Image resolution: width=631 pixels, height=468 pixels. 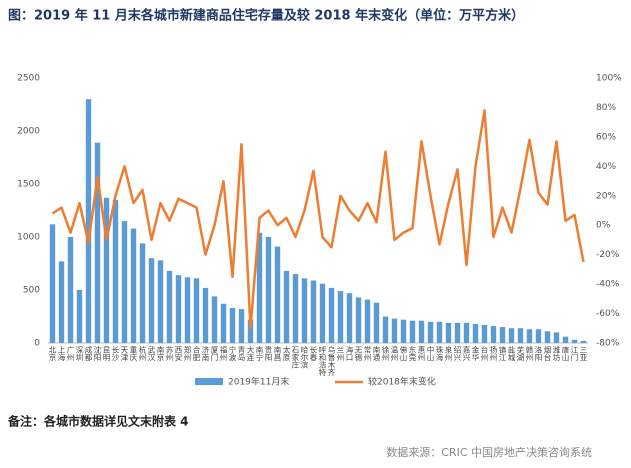 What do you see at coordinates (160, 354) in the screenshot?
I see `x-tick-label: 南京` at bounding box center [160, 354].